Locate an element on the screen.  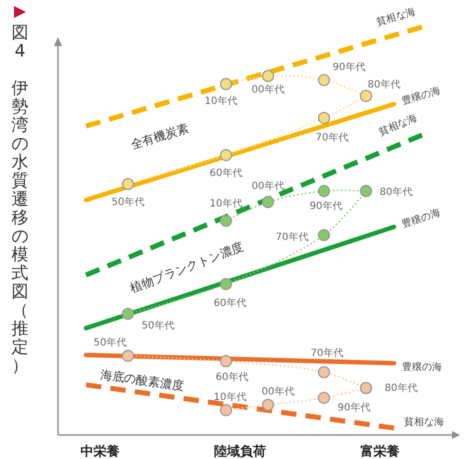
chart-title: 図4 伊勢湾の水質遷移の模式図（推定） is located at coordinates (20, 199).